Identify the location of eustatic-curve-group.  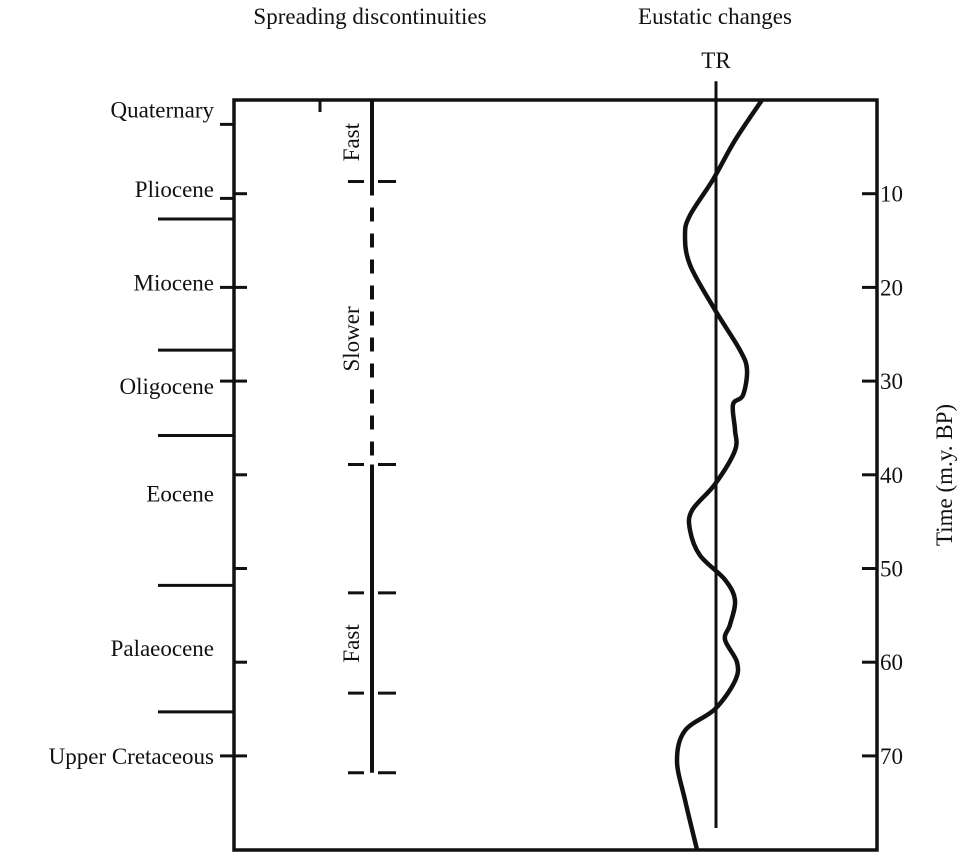
(719, 466).